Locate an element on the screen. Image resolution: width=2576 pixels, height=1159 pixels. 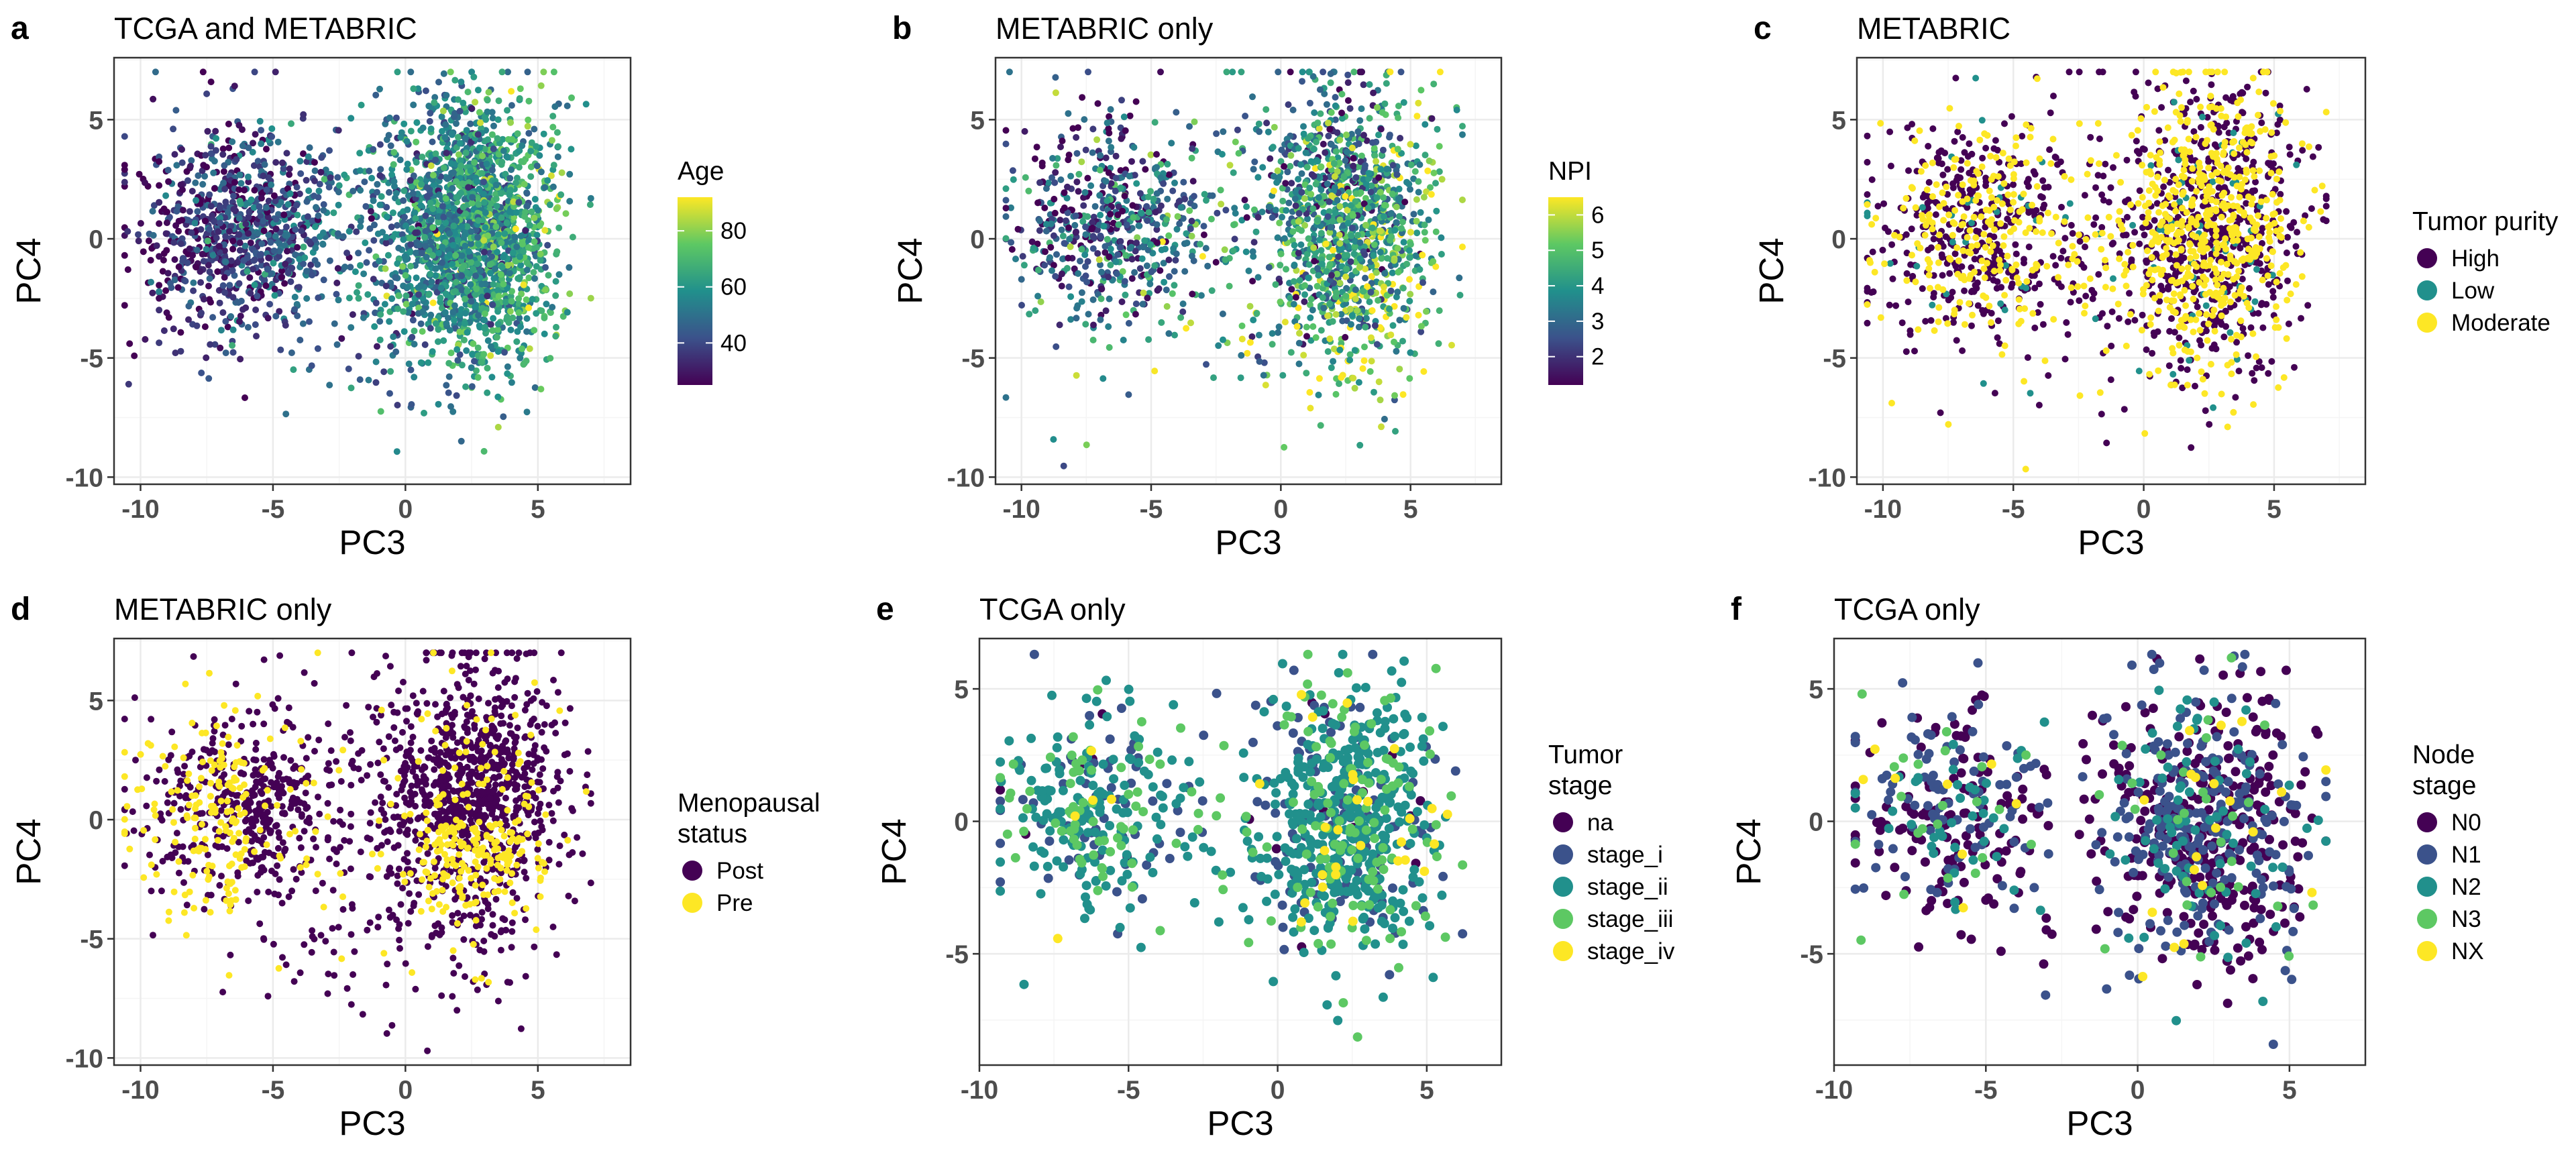
colorbar-label: 80 is located at coordinates (733, 231).